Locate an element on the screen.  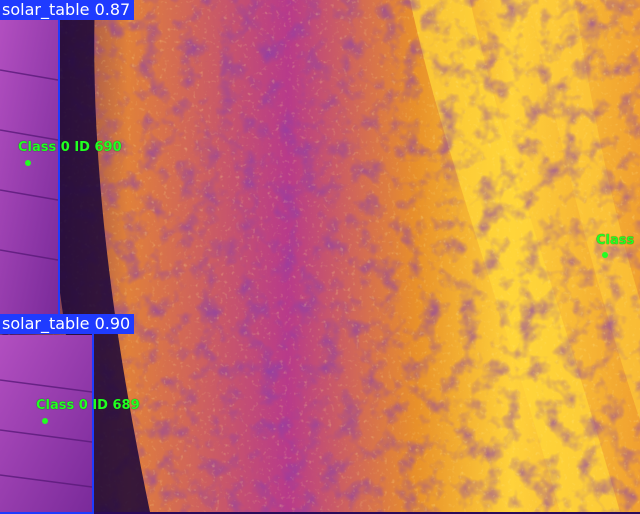
track-label: Class is located at coordinates (615, 240).